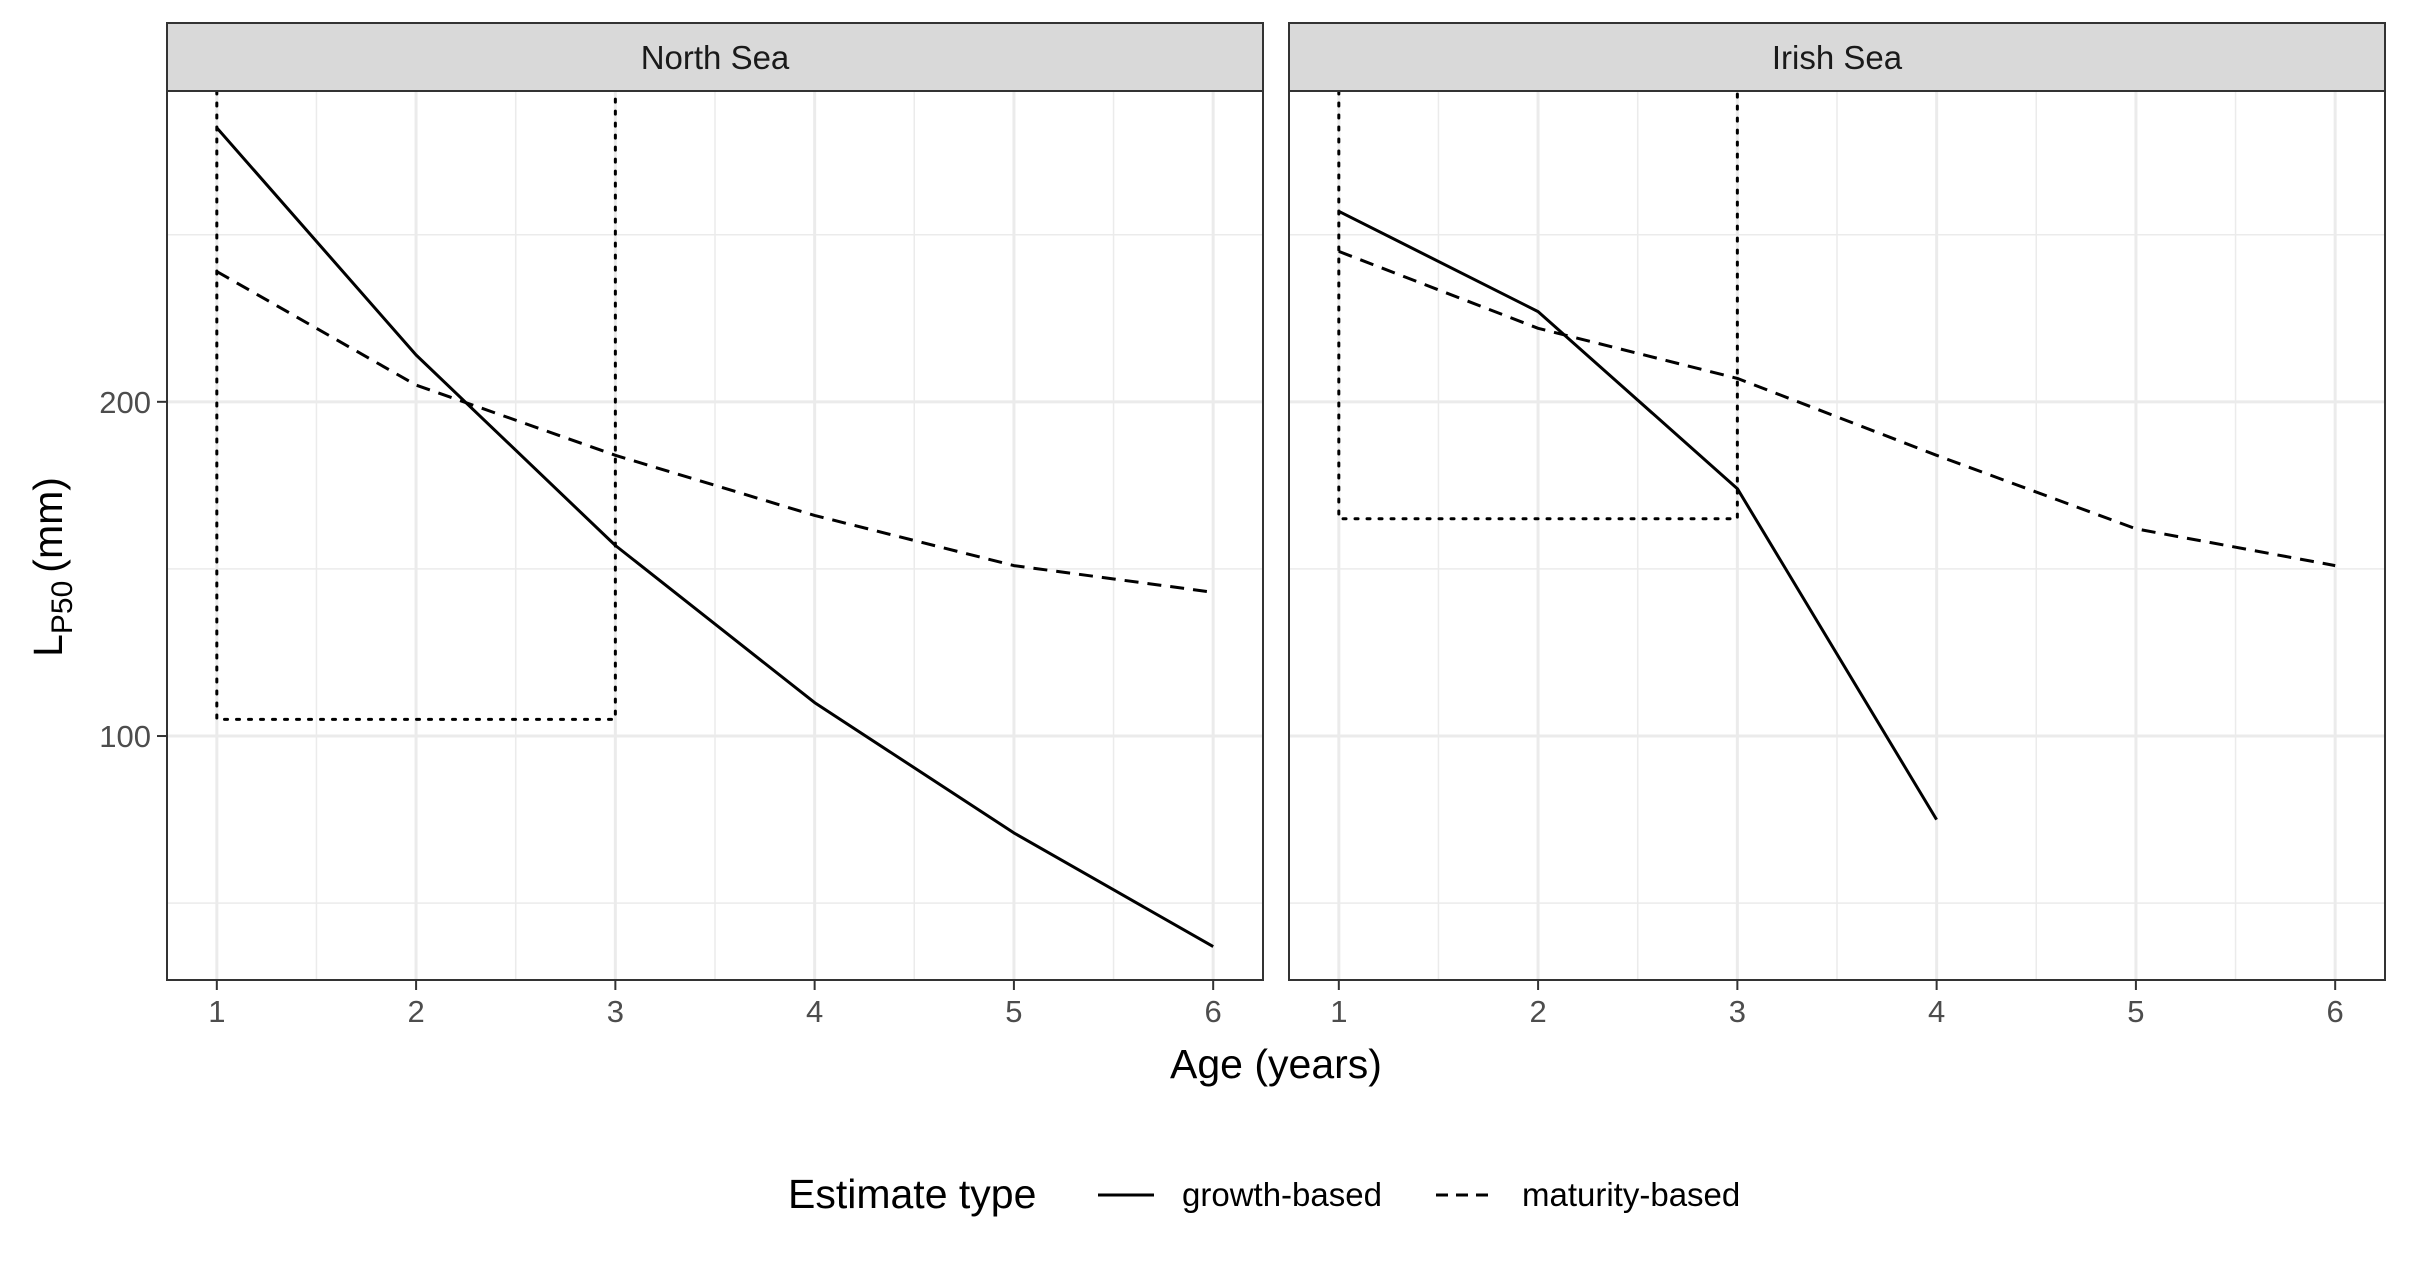 This screenshot has width=2409, height=1275. I want to click on y-tick-label: 200, so click(125, 402).